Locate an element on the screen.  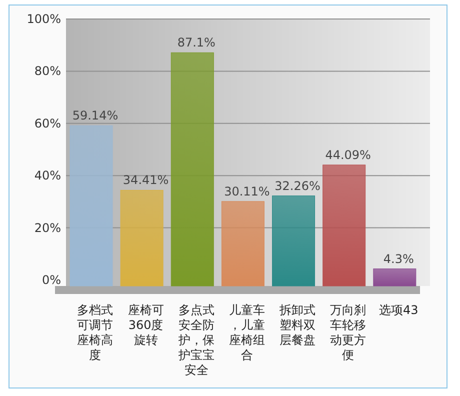
y-tick-label: 60% is located at coordinates (47, 123).